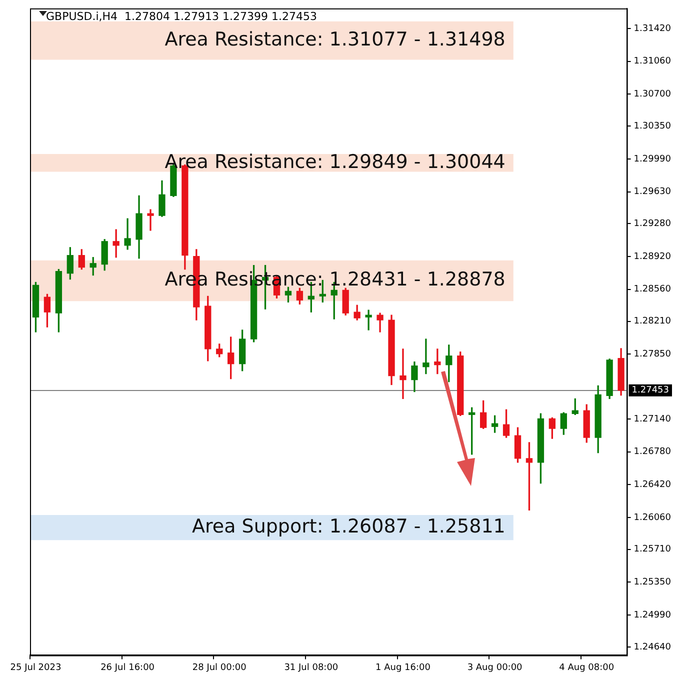 Image resolution: width=678 pixels, height=678 pixels. I want to click on y-tick-label: 1.29630, so click(653, 192).